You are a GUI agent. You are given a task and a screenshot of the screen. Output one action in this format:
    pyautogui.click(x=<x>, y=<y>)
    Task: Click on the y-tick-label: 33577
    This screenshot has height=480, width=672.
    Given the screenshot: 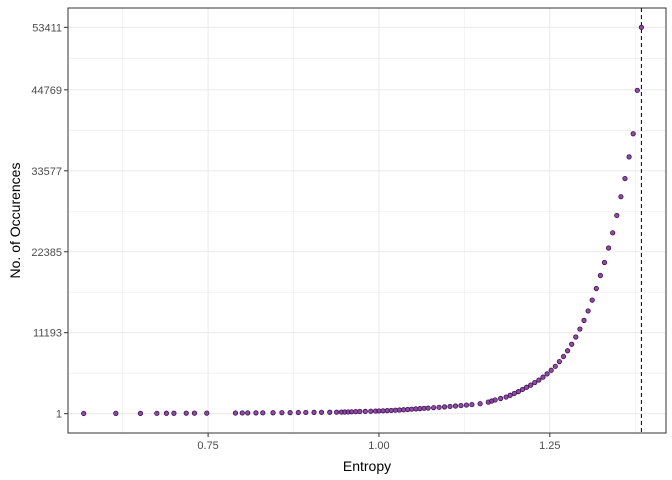 What is the action you would take?
    pyautogui.click(x=46, y=172)
    